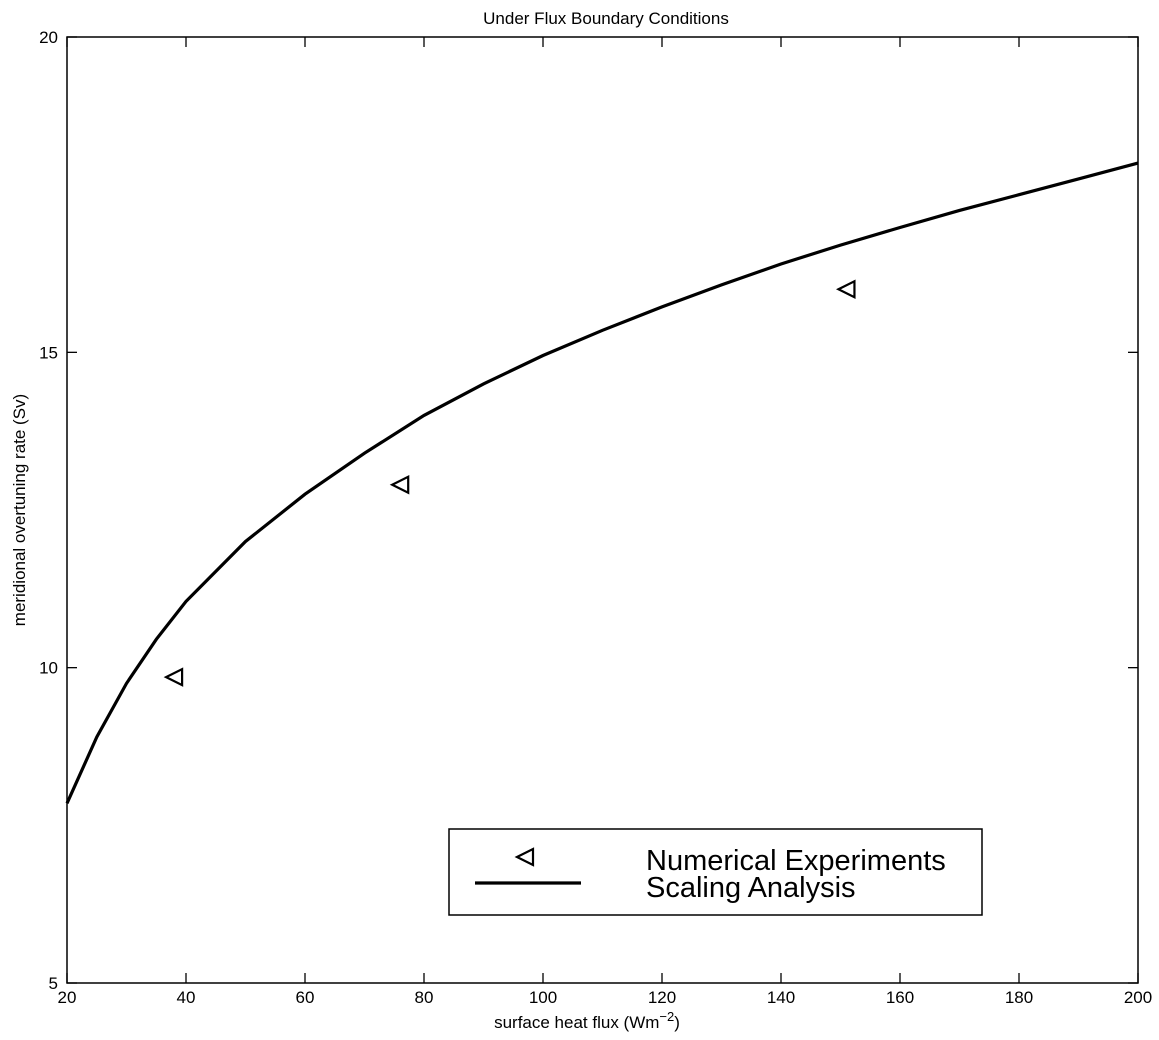  I want to click on legend: Numerical Experiments Scaling Analysis, so click(715, 872).